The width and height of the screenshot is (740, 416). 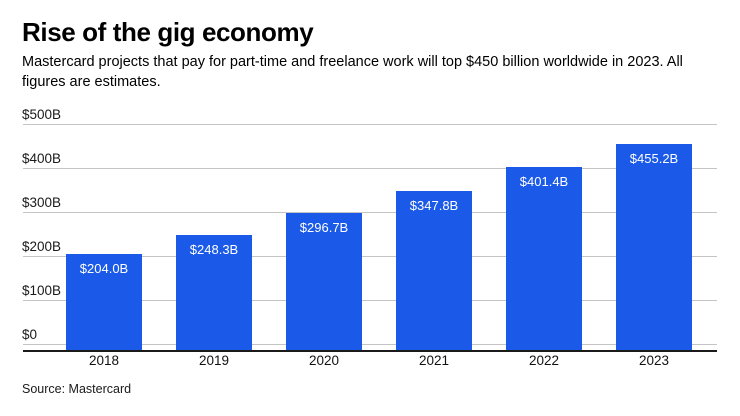 I want to click on bar: $296.7B, so click(x=324, y=281).